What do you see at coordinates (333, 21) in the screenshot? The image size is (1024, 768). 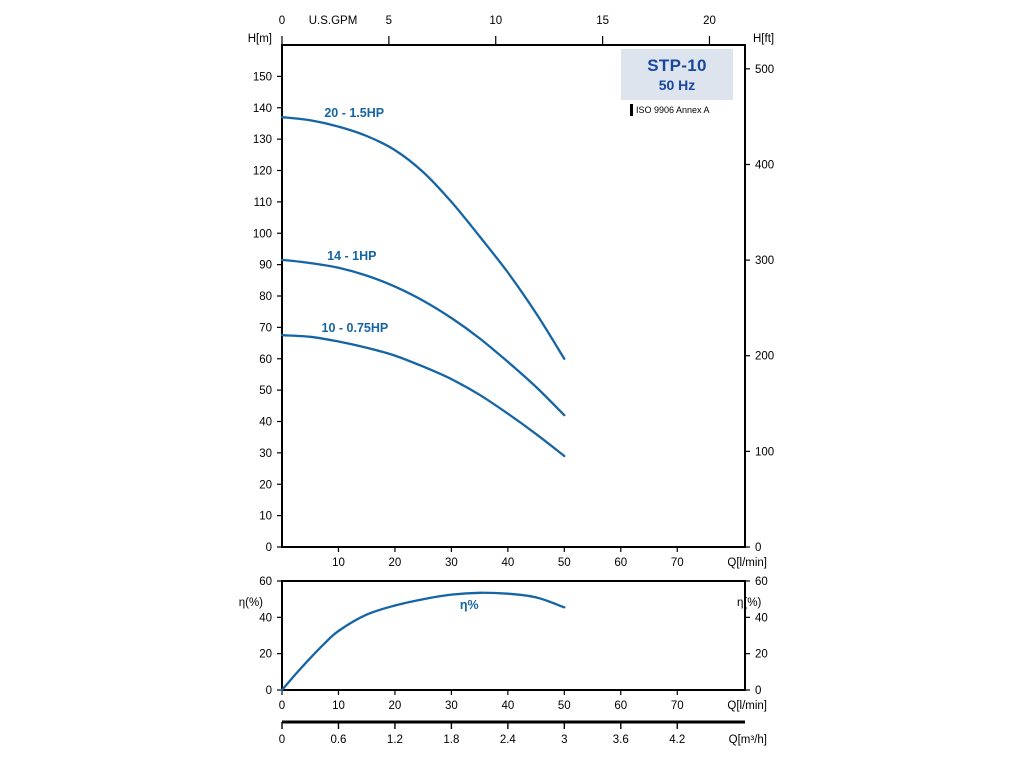 I see `x2-axis-label: U.S.GPM` at bounding box center [333, 21].